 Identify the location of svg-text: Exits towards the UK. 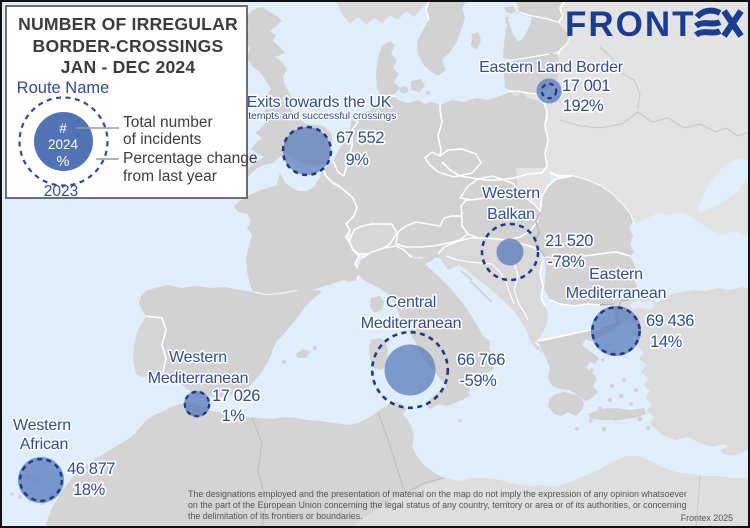
(319, 102).